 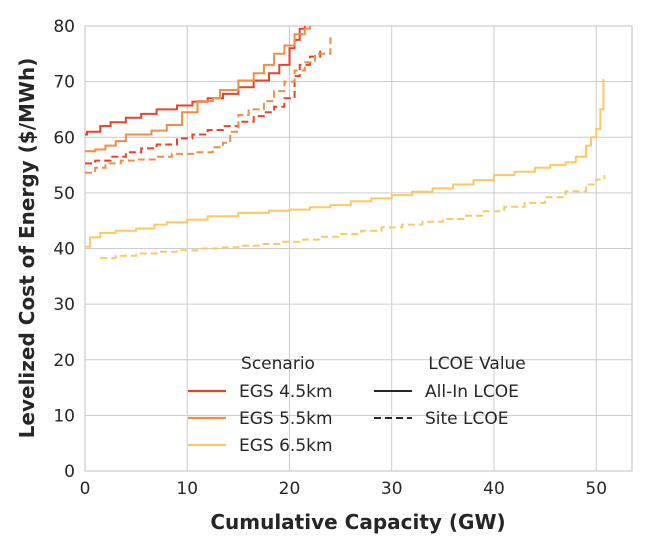 What do you see at coordinates (353, 217) in the screenshot?
I see `series-line-egs-6-5km-site` at bounding box center [353, 217].